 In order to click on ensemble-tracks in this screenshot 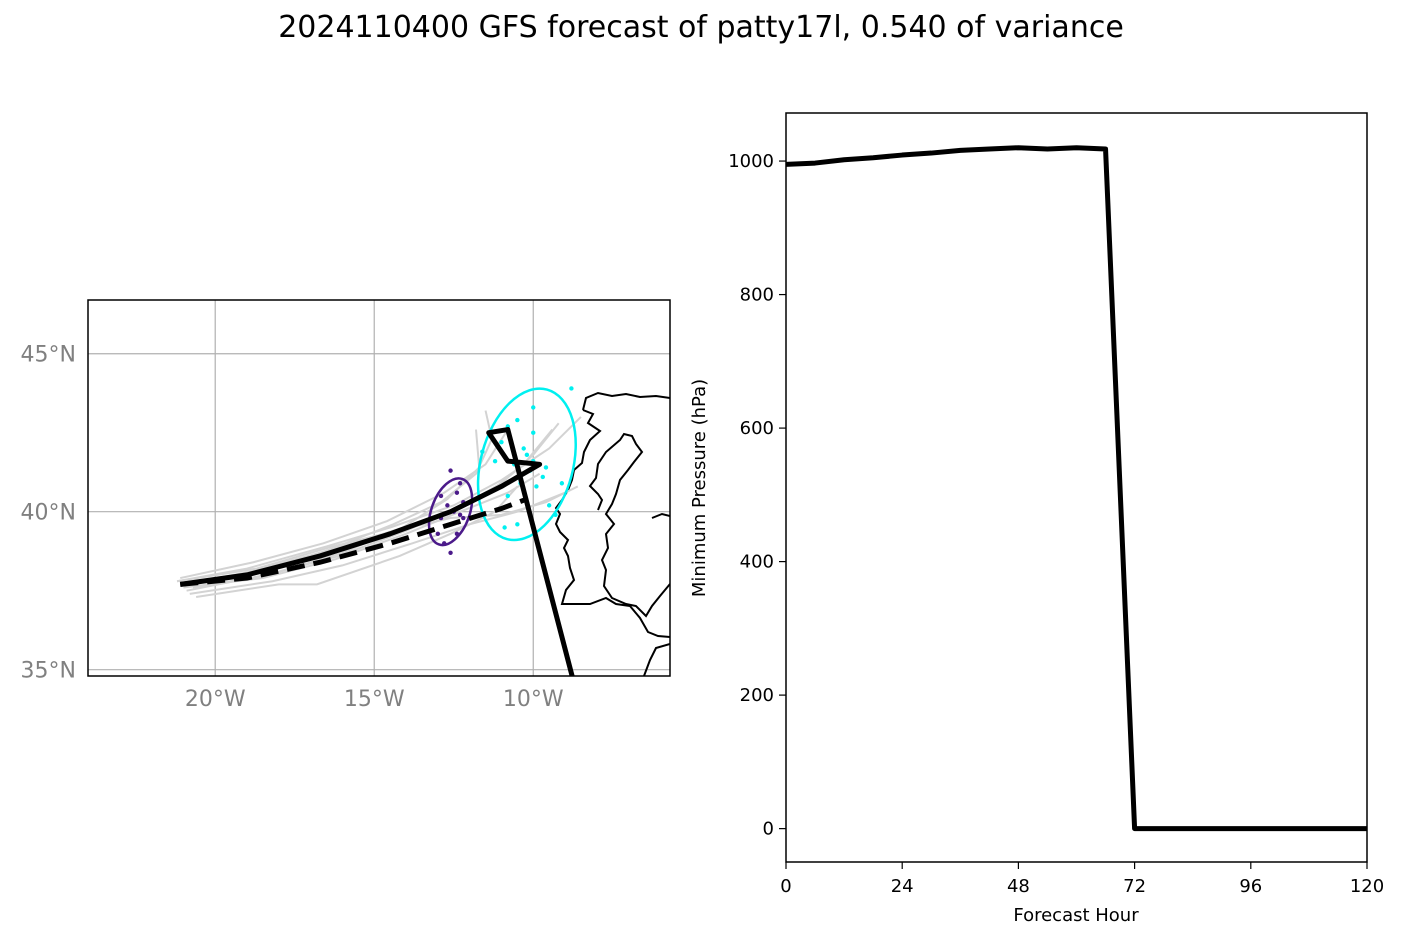, I will do `click(379, 504)`.